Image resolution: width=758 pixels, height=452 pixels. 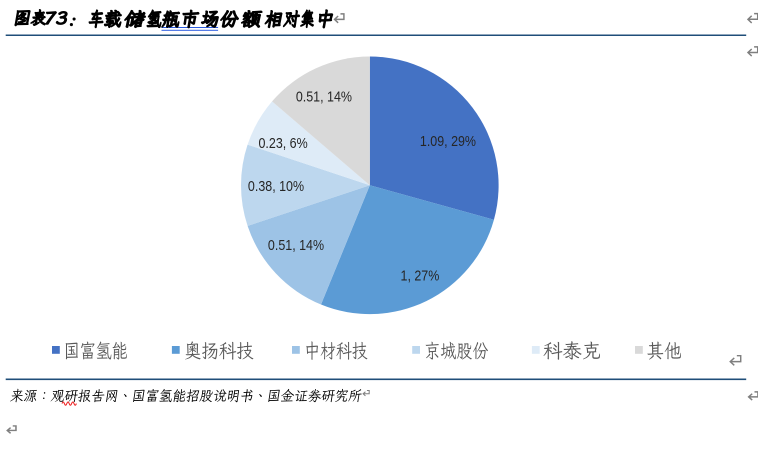 I want to click on svg-text: 0.23, 6%, so click(x=282, y=143).